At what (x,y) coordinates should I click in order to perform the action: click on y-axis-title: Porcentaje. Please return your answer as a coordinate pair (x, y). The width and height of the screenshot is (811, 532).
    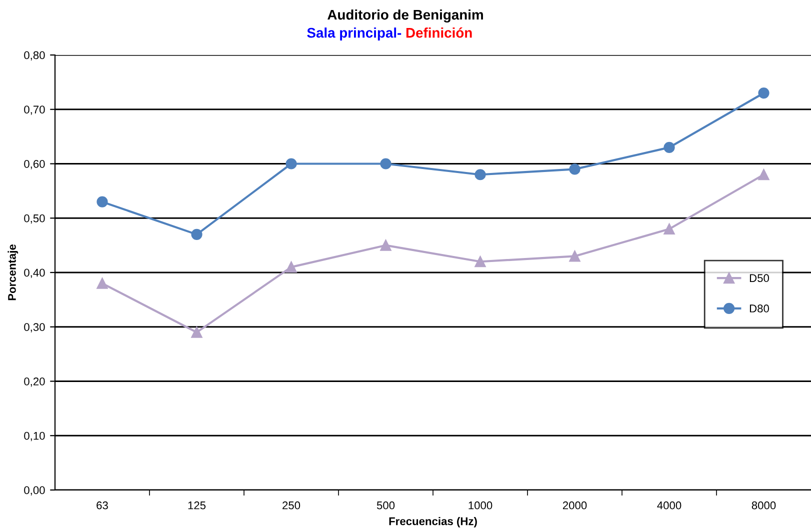
    Looking at the image, I should click on (13, 272).